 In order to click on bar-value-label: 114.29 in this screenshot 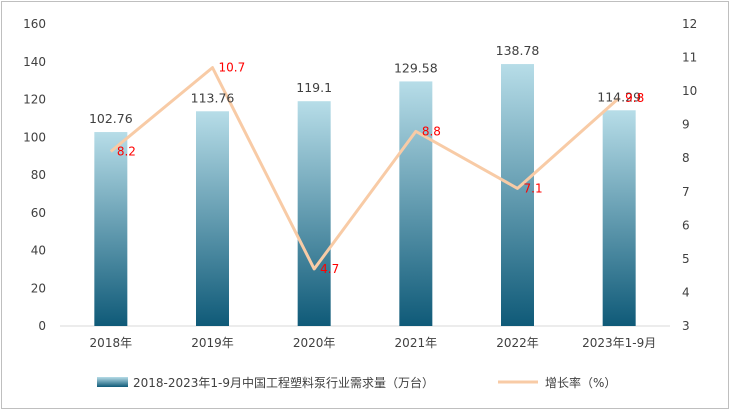, I will do `click(619, 96)`.